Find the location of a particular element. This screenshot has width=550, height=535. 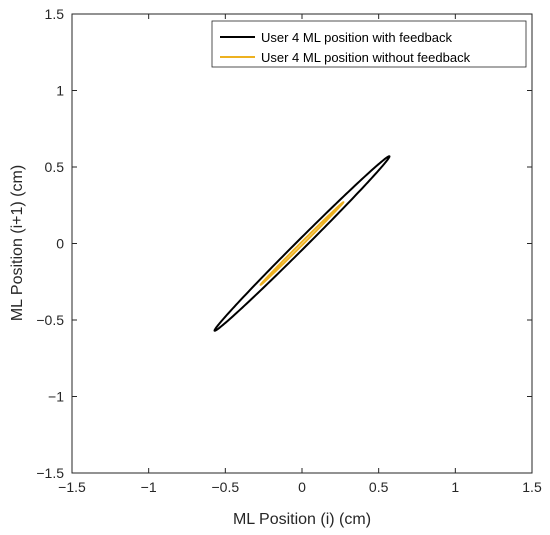

y-tick-labels: −1.5 −1 −0.5 0 0.5 1 1.5 is located at coordinates (50, 243).